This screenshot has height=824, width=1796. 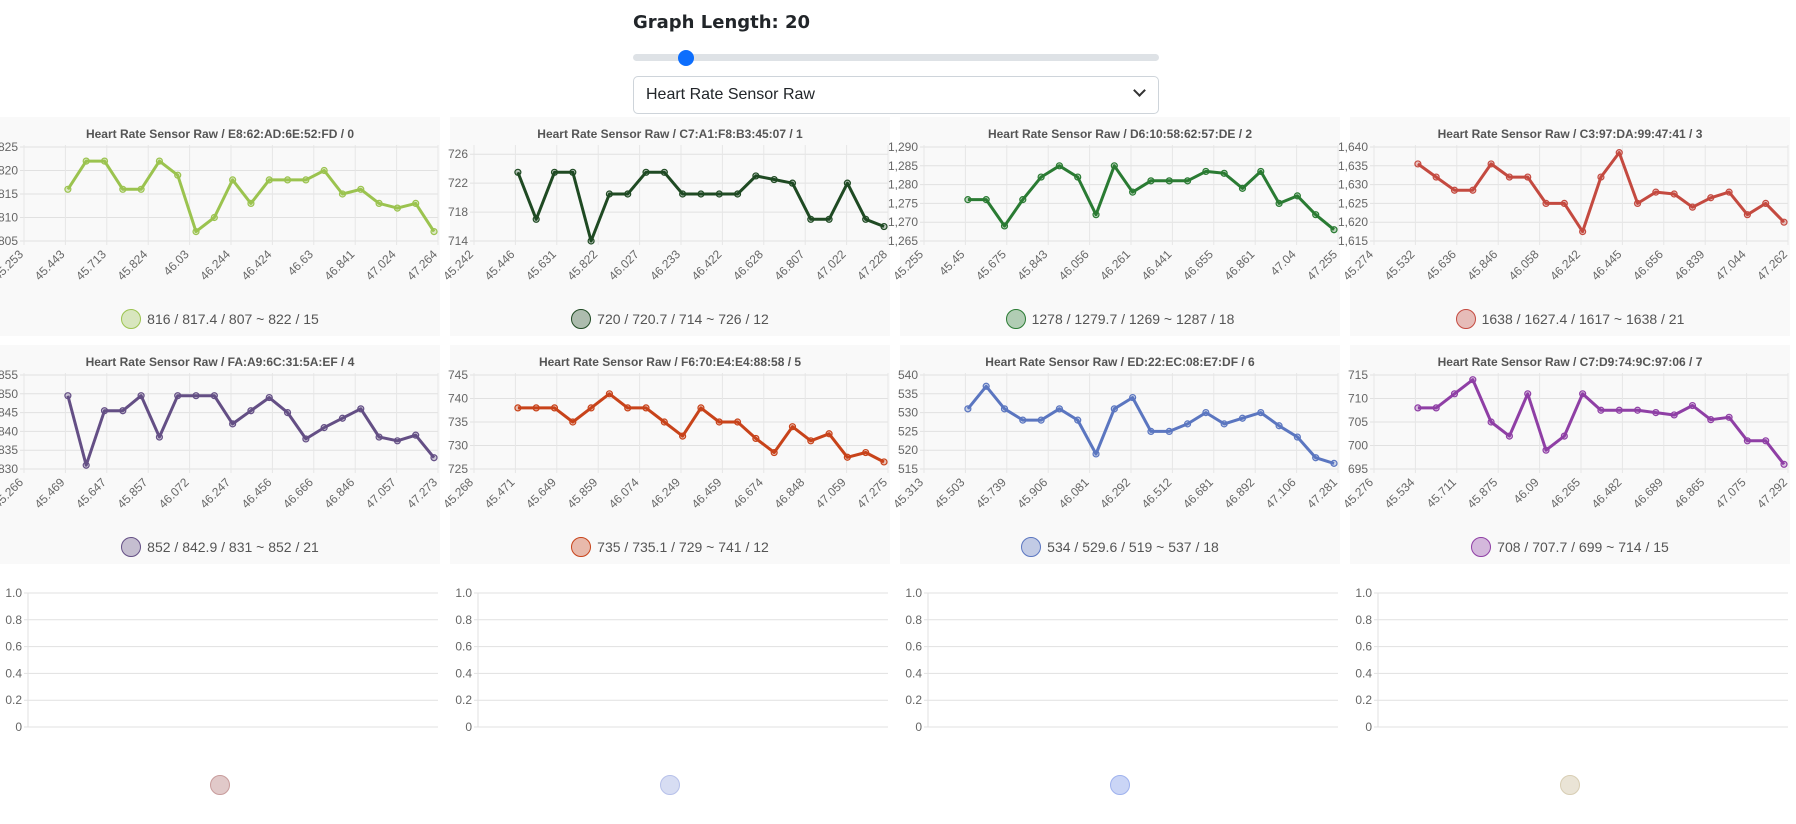 What do you see at coordinates (1358, 493) in the screenshot?
I see `x-tick-label: 45.276` at bounding box center [1358, 493].